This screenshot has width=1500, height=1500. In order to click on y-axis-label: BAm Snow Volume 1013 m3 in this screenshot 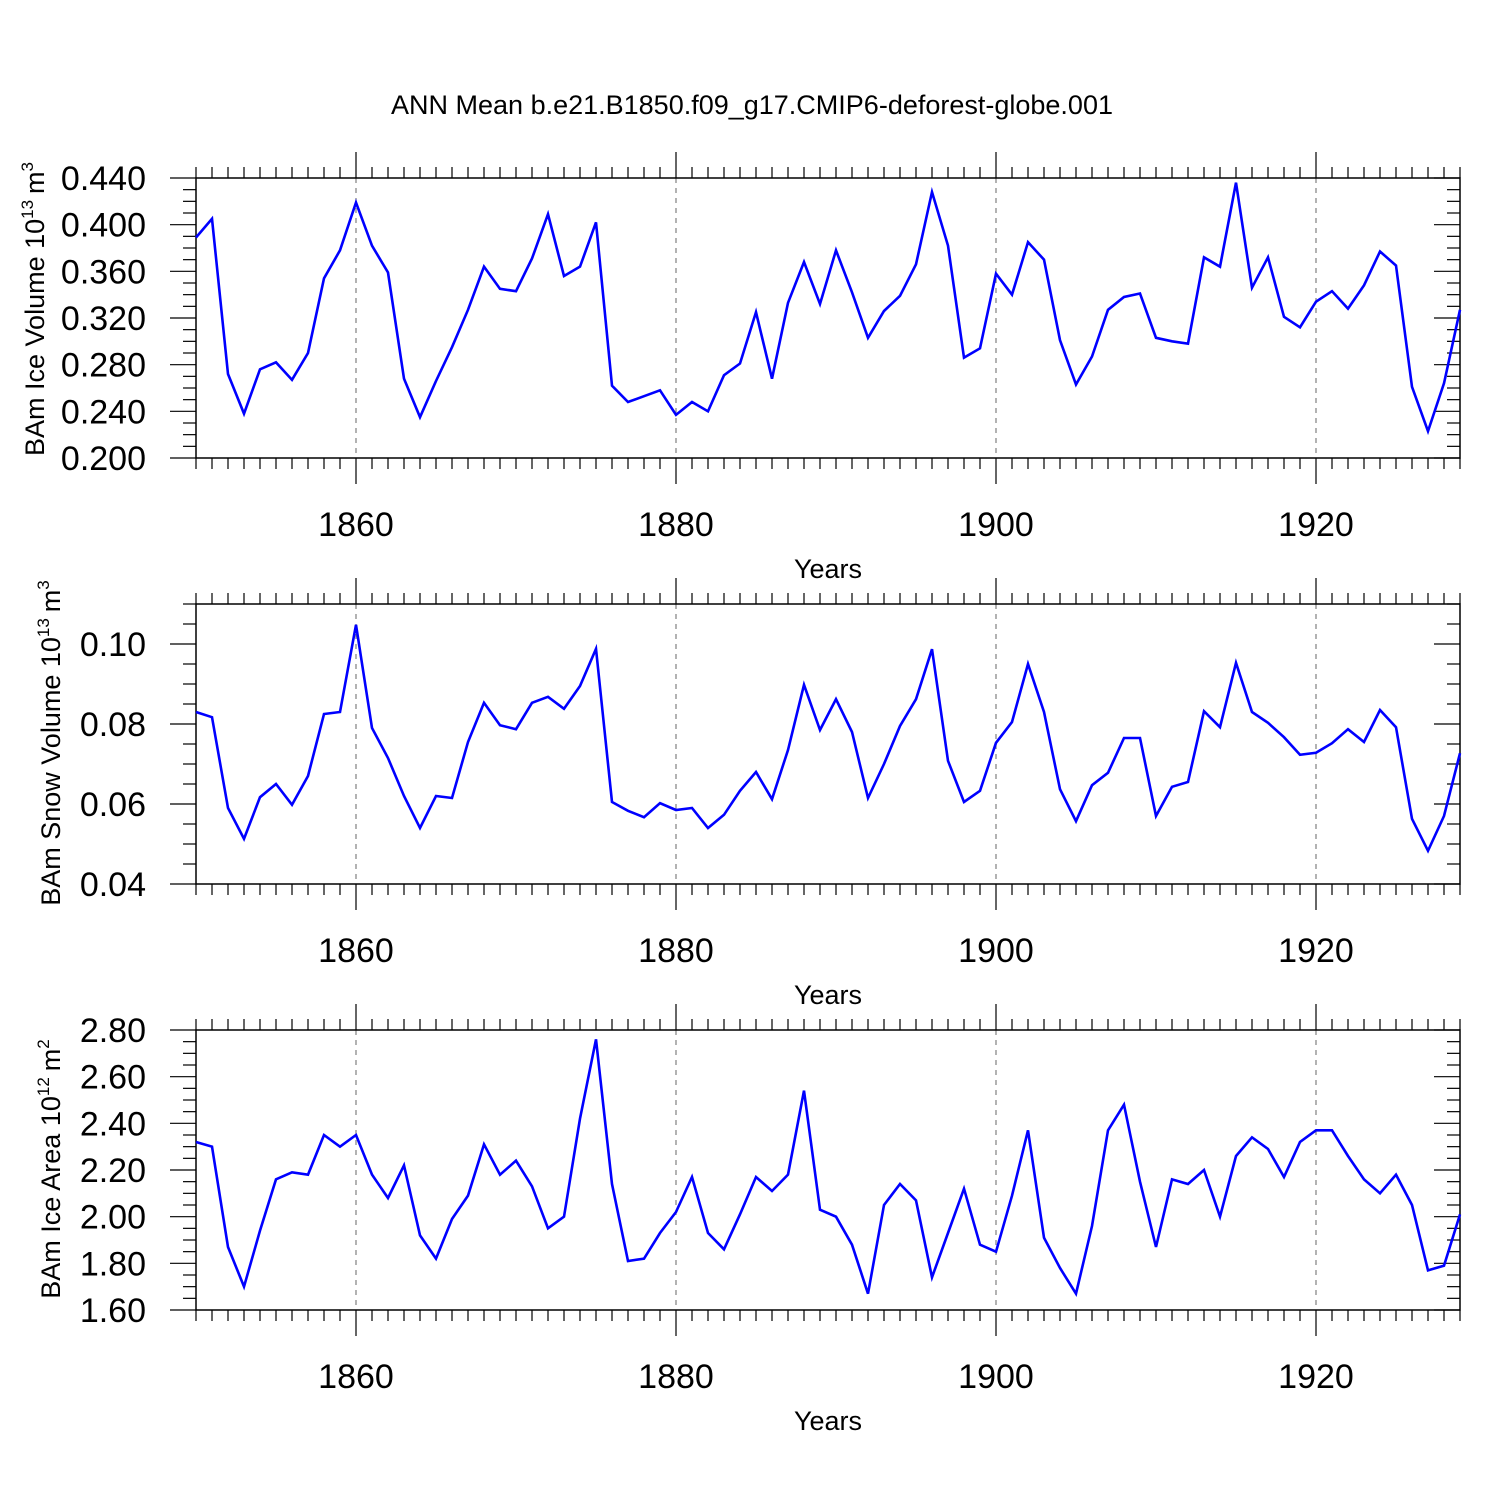, I will do `click(50, 743)`.